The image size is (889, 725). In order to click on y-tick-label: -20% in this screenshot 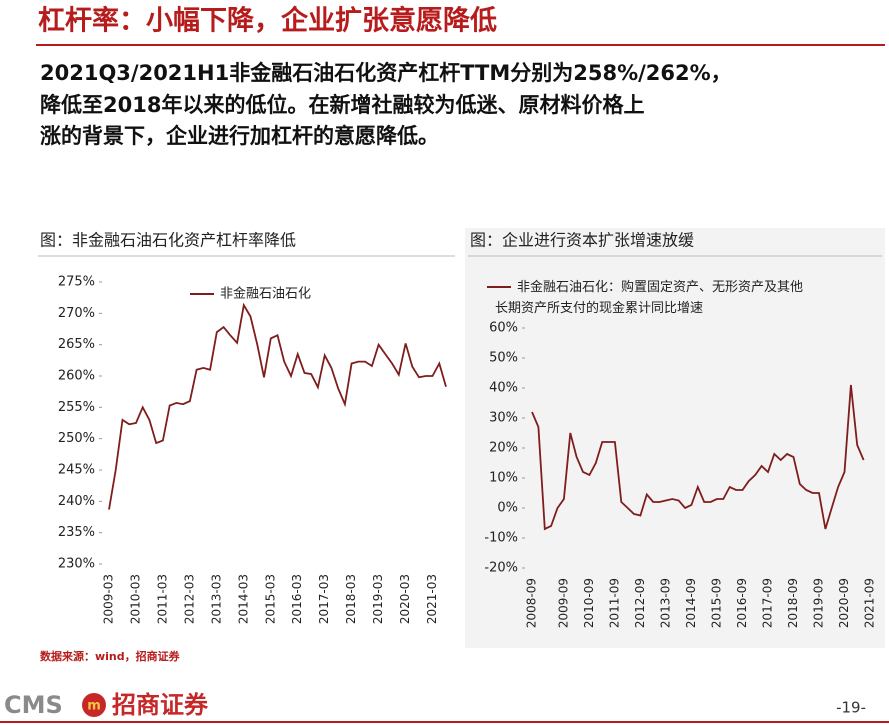, I will do `click(501, 568)`.